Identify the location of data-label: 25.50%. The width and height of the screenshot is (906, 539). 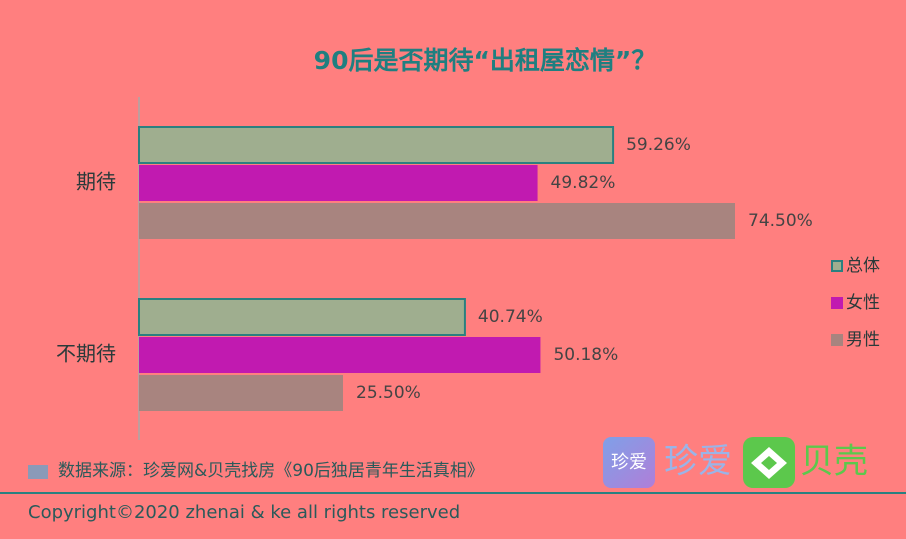
(388, 393).